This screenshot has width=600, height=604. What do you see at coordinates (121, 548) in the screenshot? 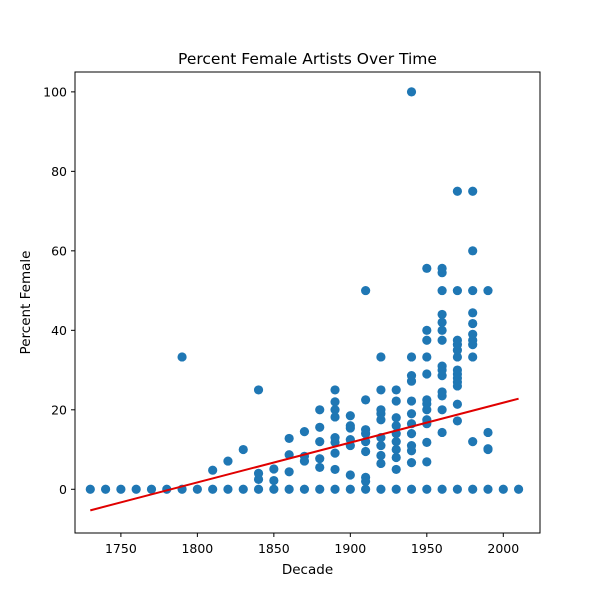
I see `x-tick-label: 1750` at bounding box center [121, 548].